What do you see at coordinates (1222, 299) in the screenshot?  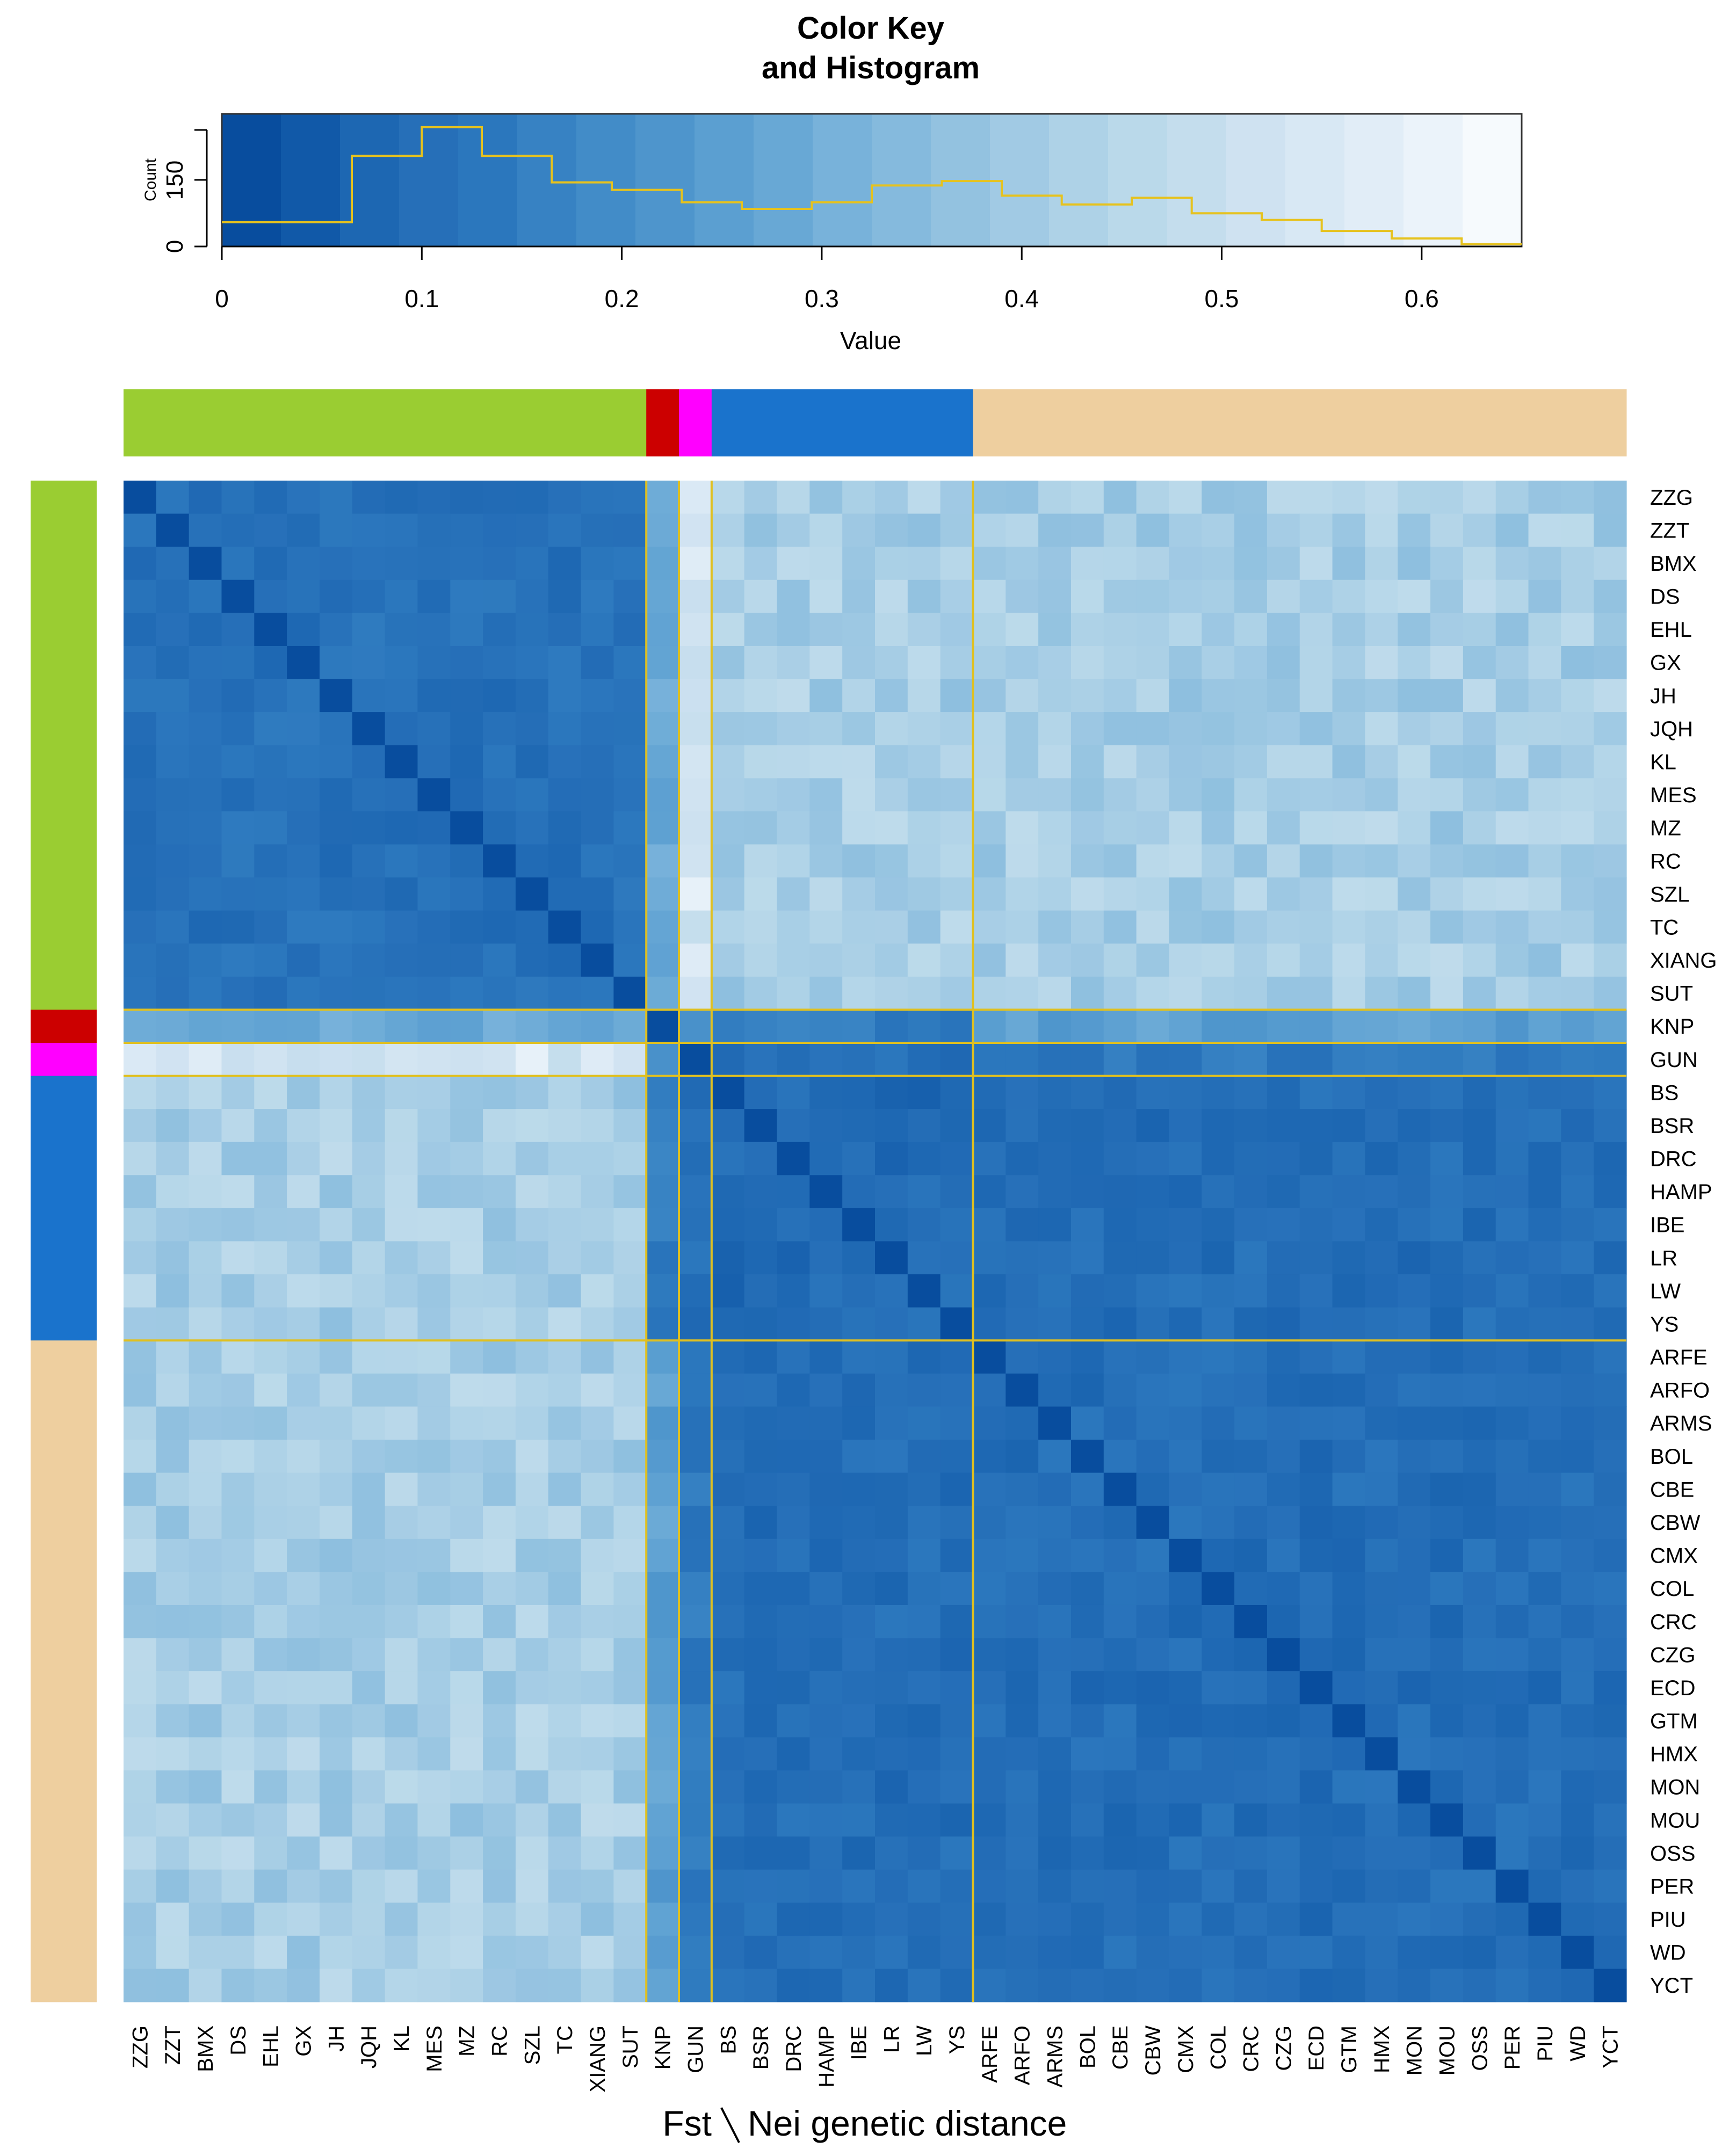 I see `color-key-x-tick-label: 0.5` at bounding box center [1222, 299].